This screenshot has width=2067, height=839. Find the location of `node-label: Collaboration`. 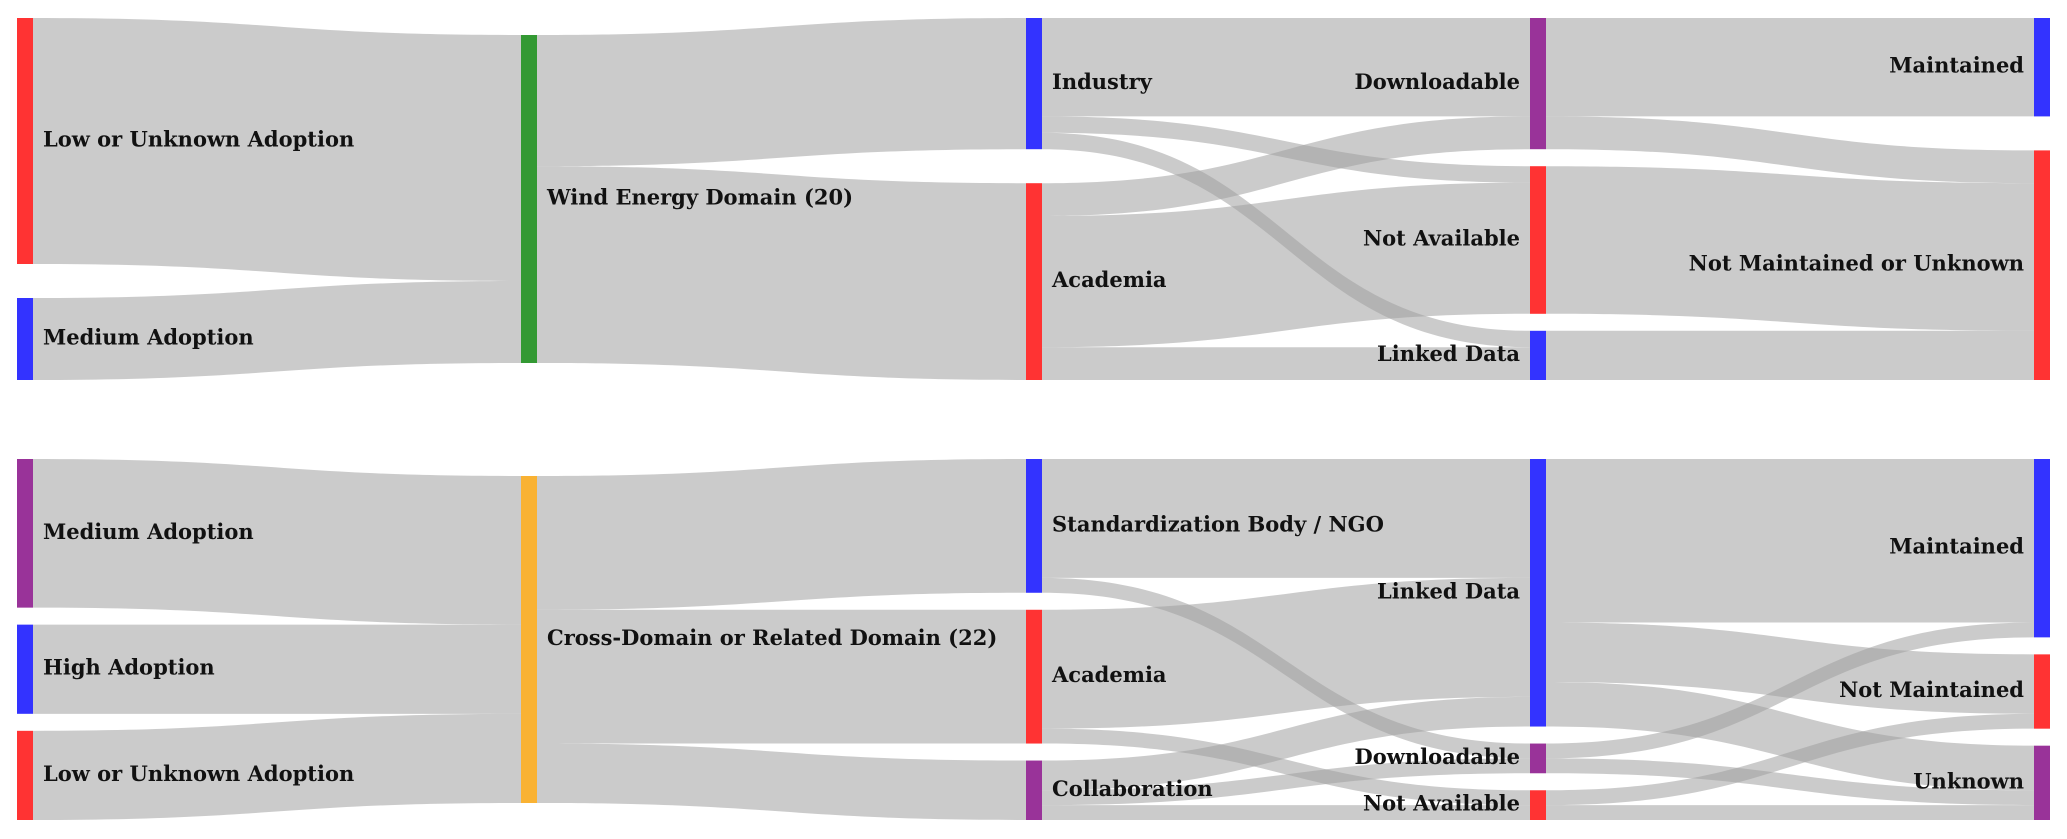

node-label: Collaboration is located at coordinates (1132, 788).